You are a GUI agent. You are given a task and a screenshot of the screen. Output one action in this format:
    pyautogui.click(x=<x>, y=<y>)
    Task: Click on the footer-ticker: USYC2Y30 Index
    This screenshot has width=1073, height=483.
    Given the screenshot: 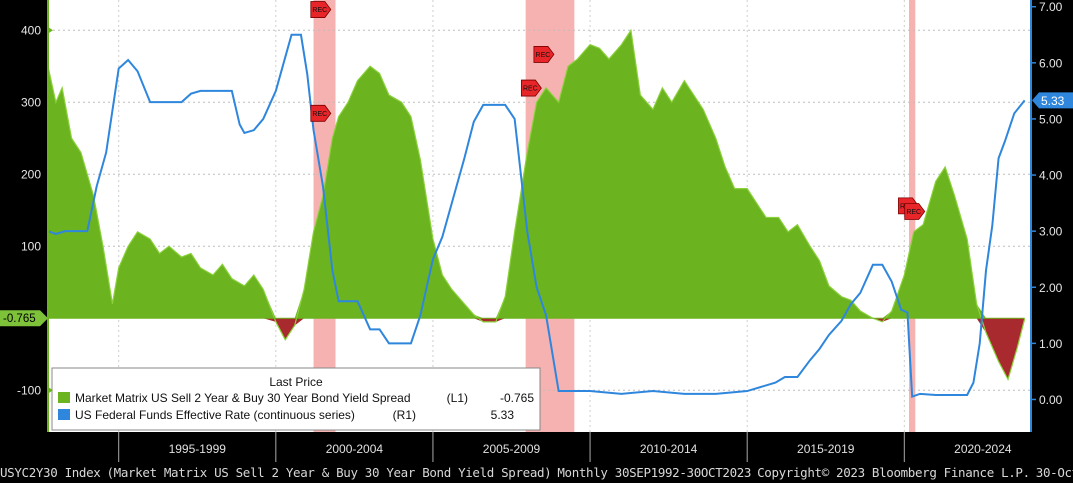 What is the action you would take?
    pyautogui.click(x=50, y=472)
    